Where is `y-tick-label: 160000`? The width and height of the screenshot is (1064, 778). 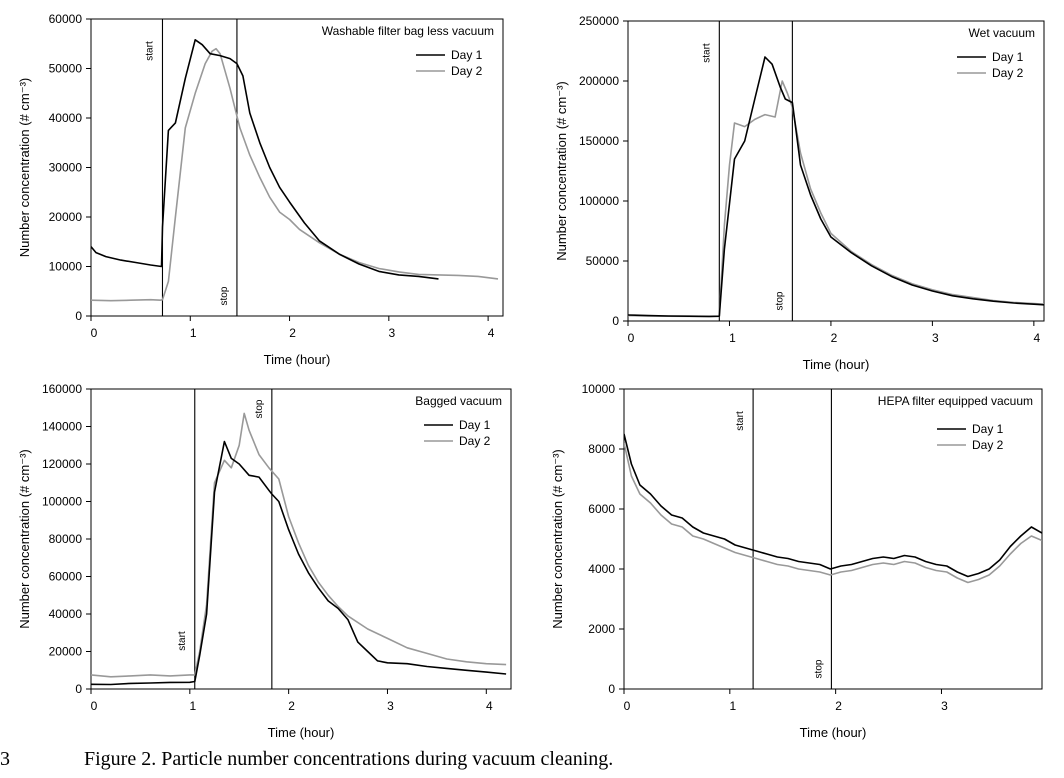 y-tick-label: 160000 is located at coordinates (62, 389).